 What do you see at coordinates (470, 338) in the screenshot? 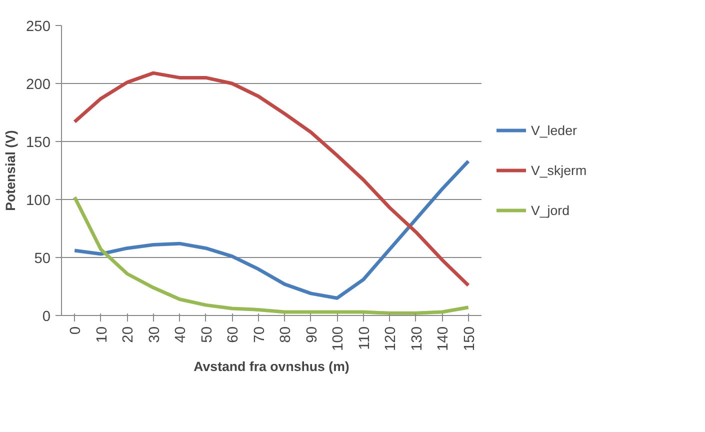
I see `x-tick-label: 150` at bounding box center [470, 338].